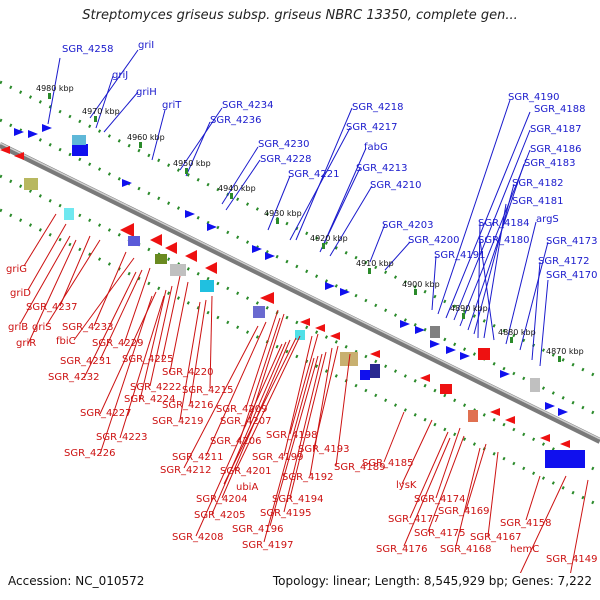 The height and width of the screenshot is (600, 600). Describe the element at coordinates (42, 327) in the screenshot. I see `gene-label-bottom: griS` at that location.